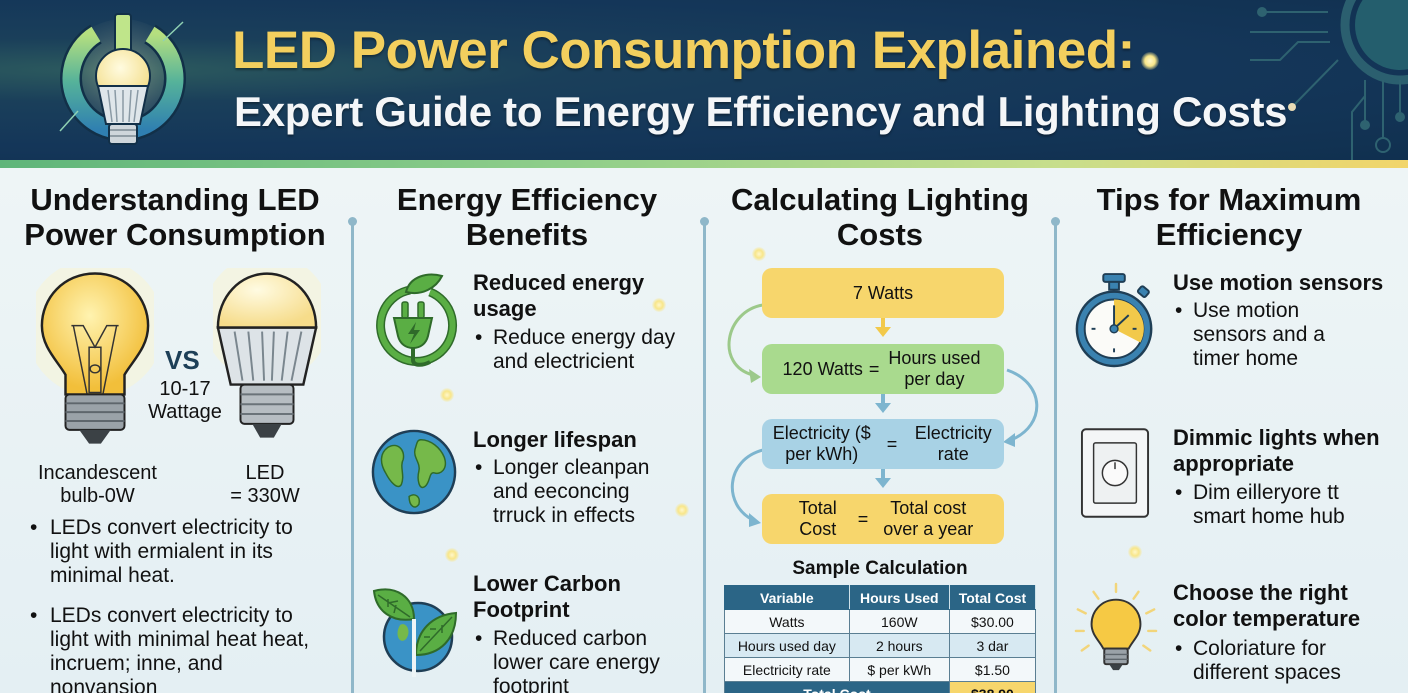  What do you see at coordinates (185, 400) in the screenshot?
I see `wattage-range: 10-17 Wattage` at bounding box center [185, 400].